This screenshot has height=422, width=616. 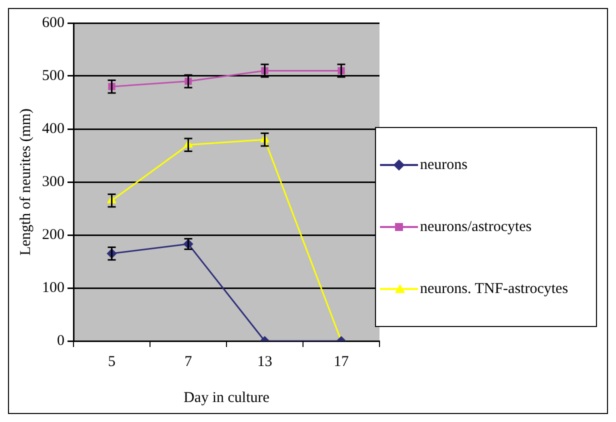 I want to click on y-tick-label: 600, so click(x=53, y=22).